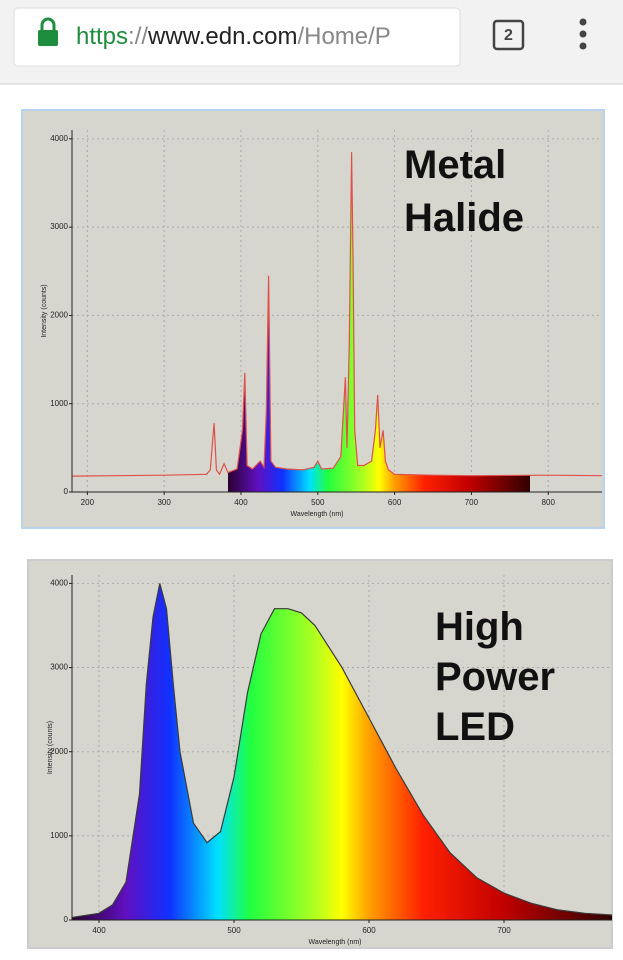 The height and width of the screenshot is (960, 623). What do you see at coordinates (549, 502) in the screenshot?
I see `x-tick-label: 800` at bounding box center [549, 502].